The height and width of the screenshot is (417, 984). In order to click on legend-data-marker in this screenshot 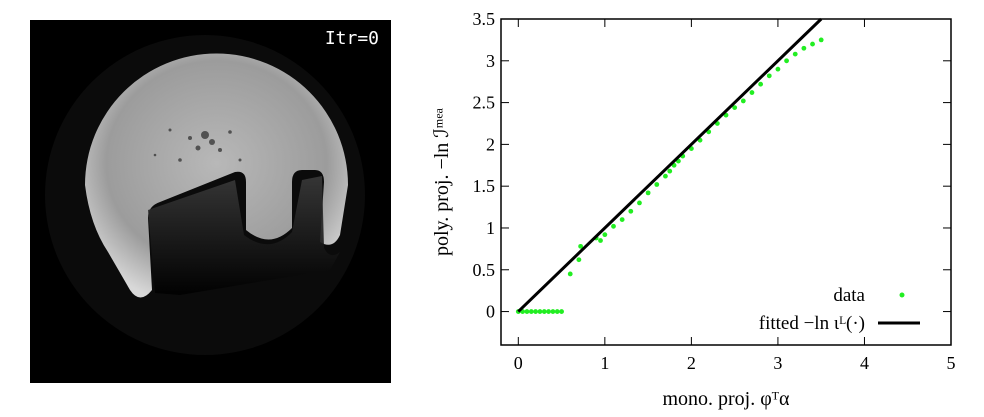, I will do `click(902, 295)`.